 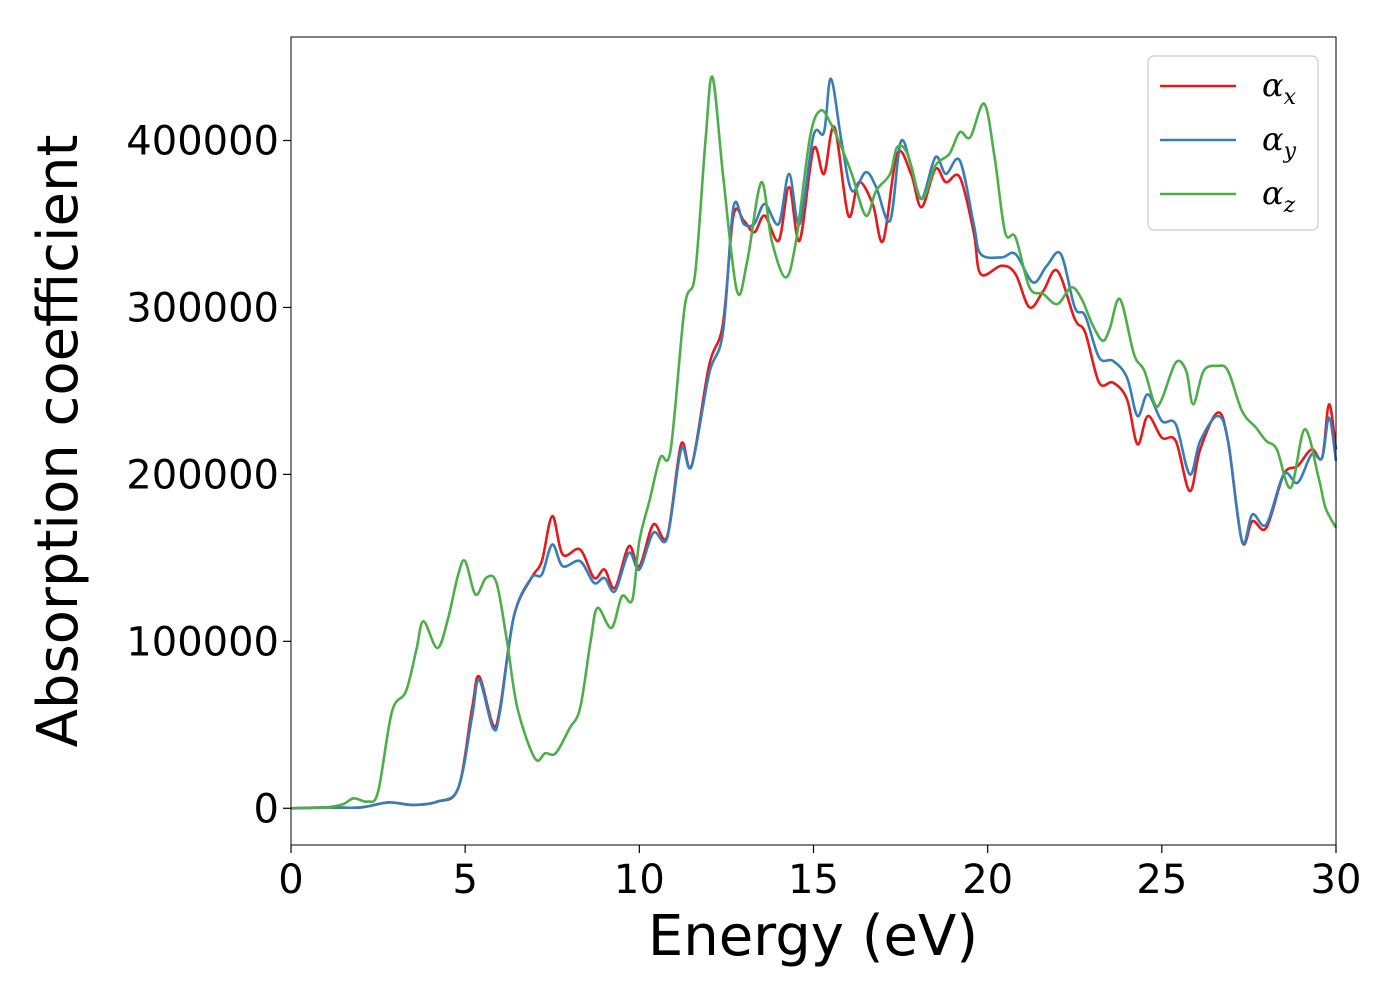 I want to click on y-axis-label: Absorption coefficient, so click(x=58, y=441).